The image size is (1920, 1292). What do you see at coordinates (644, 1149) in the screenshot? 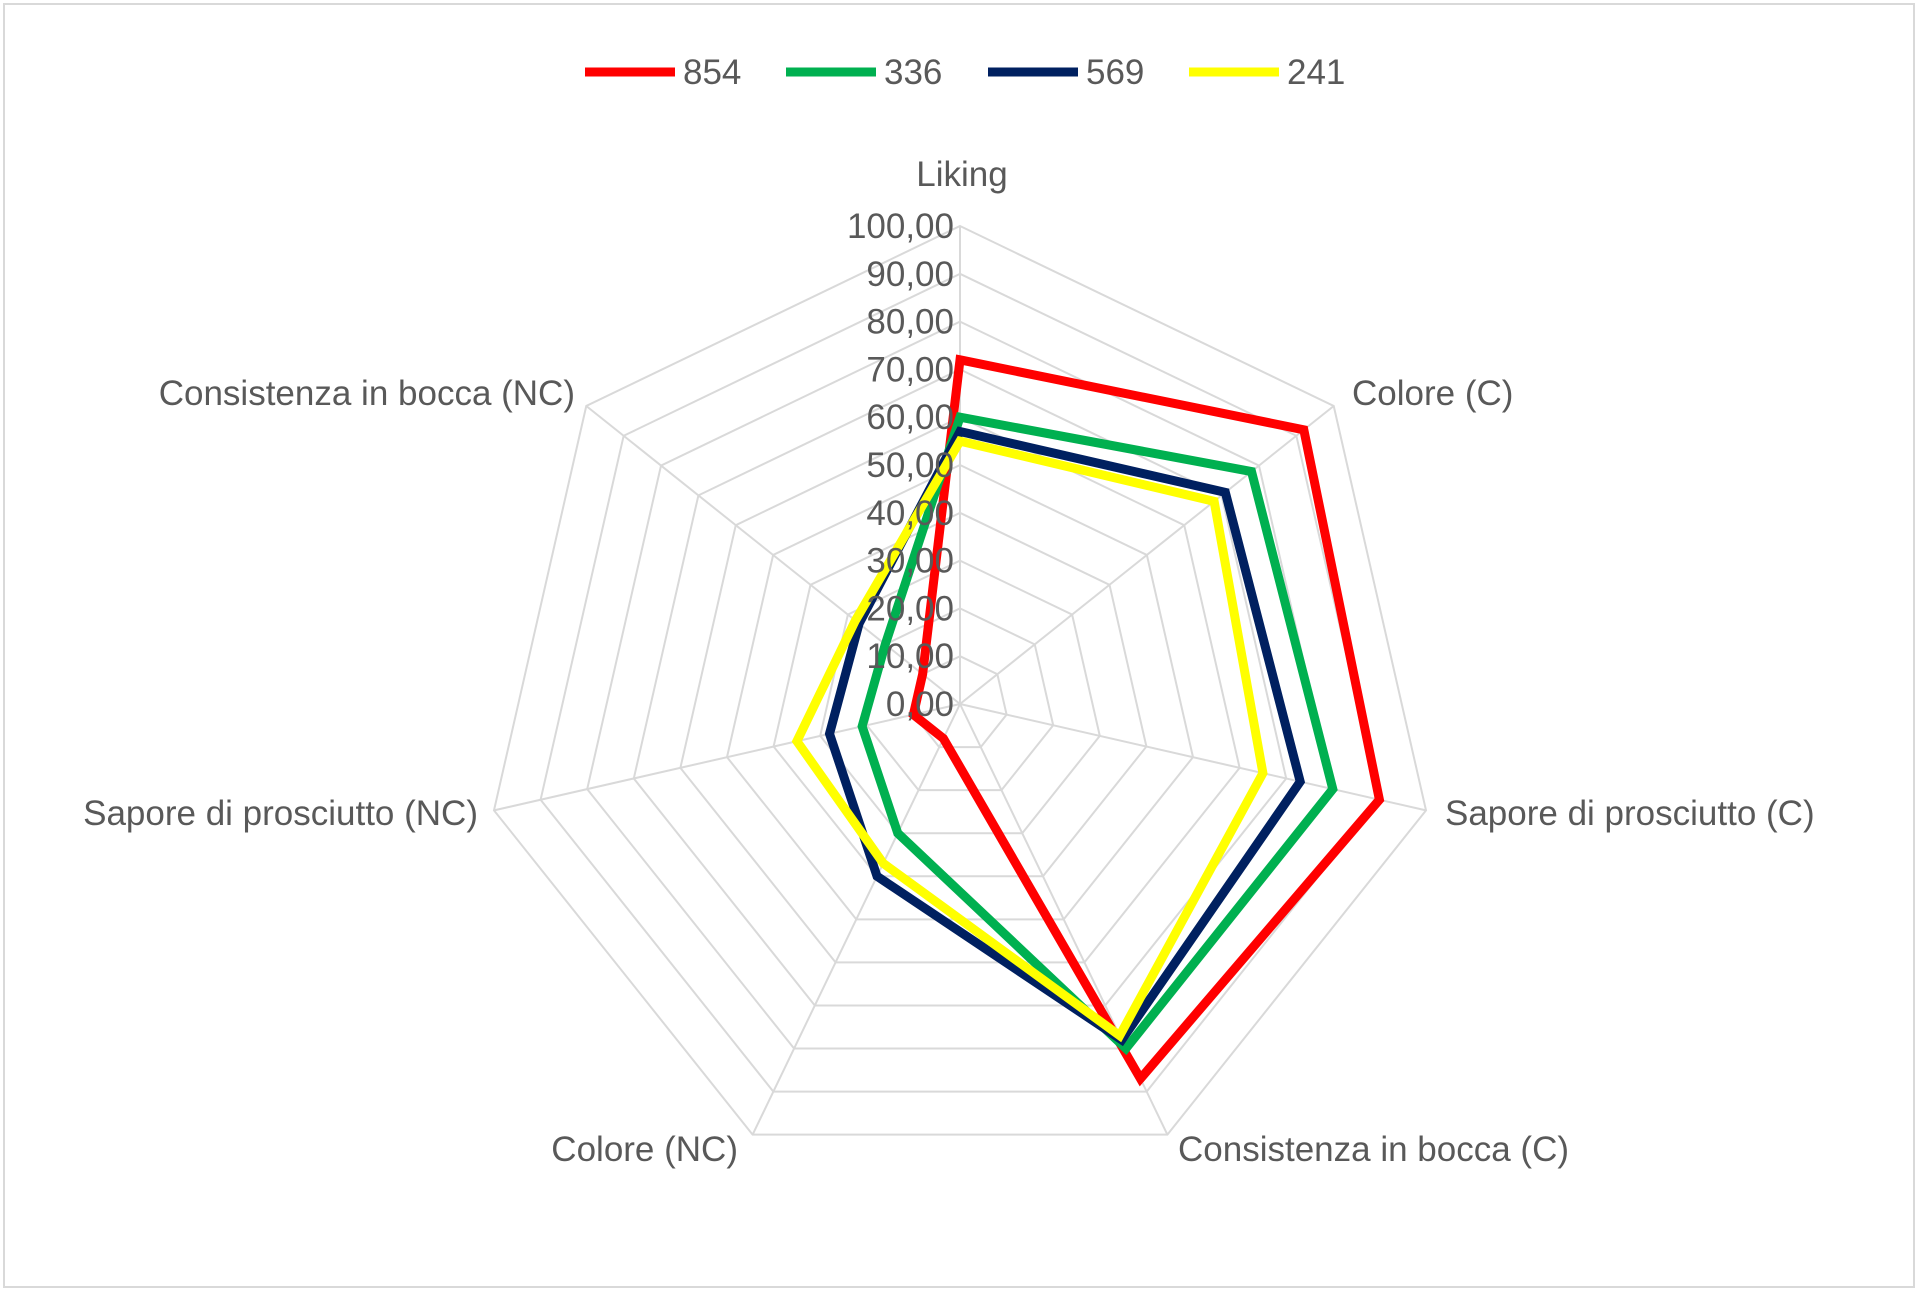
I see `axis-label-colore-nc: Colore (NC)` at bounding box center [644, 1149].